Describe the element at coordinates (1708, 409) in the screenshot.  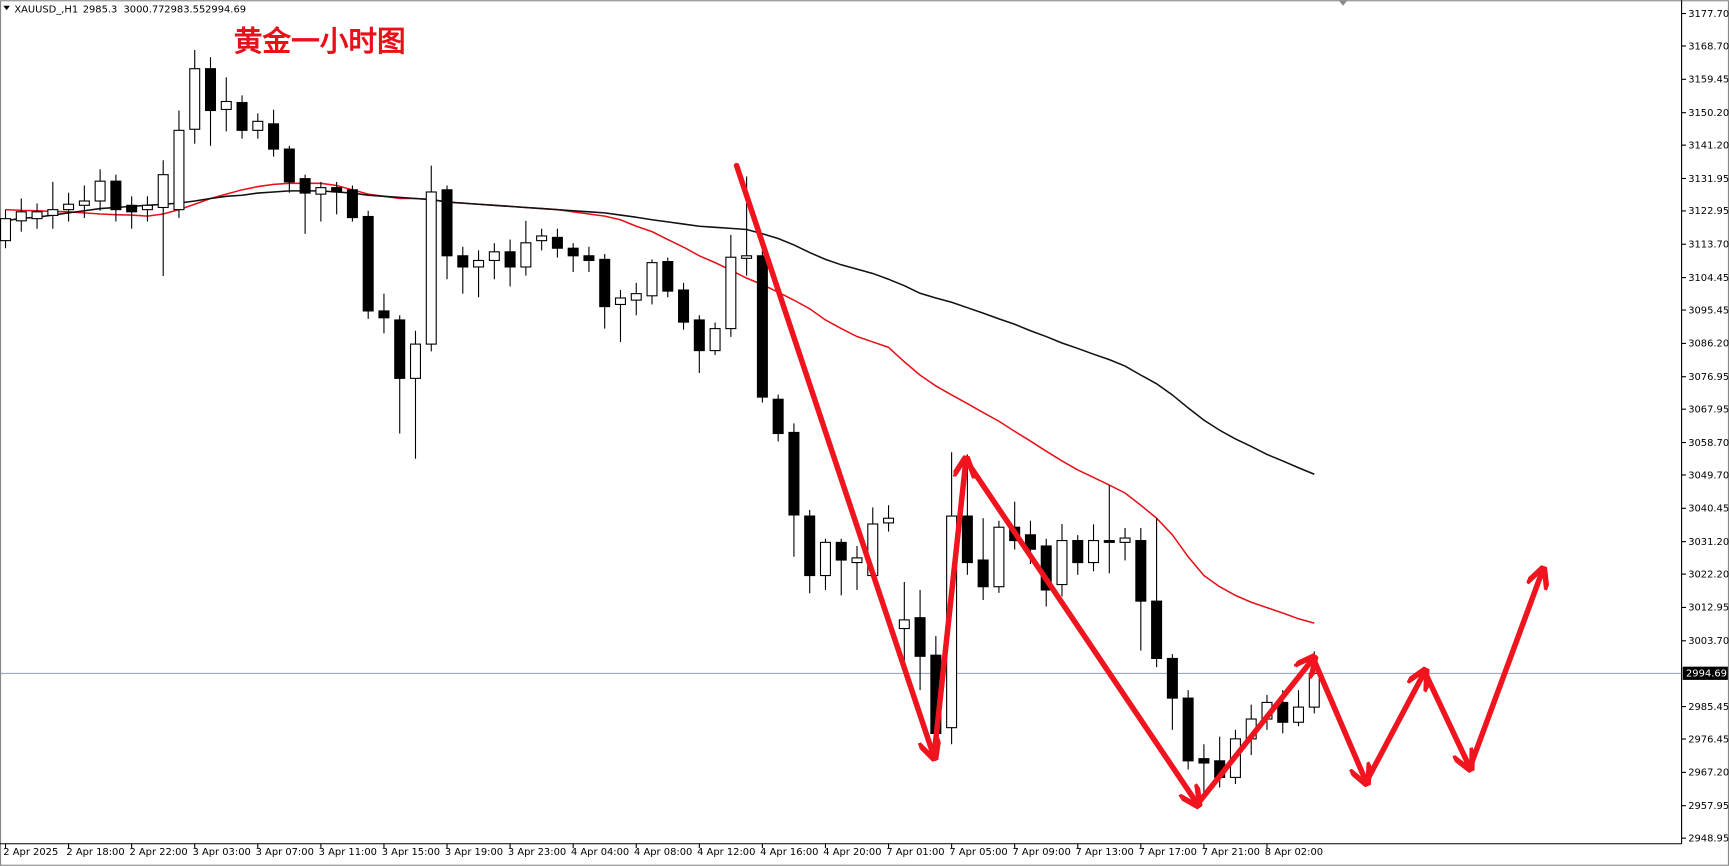
I see `y-tick-label: 3067.95` at that location.